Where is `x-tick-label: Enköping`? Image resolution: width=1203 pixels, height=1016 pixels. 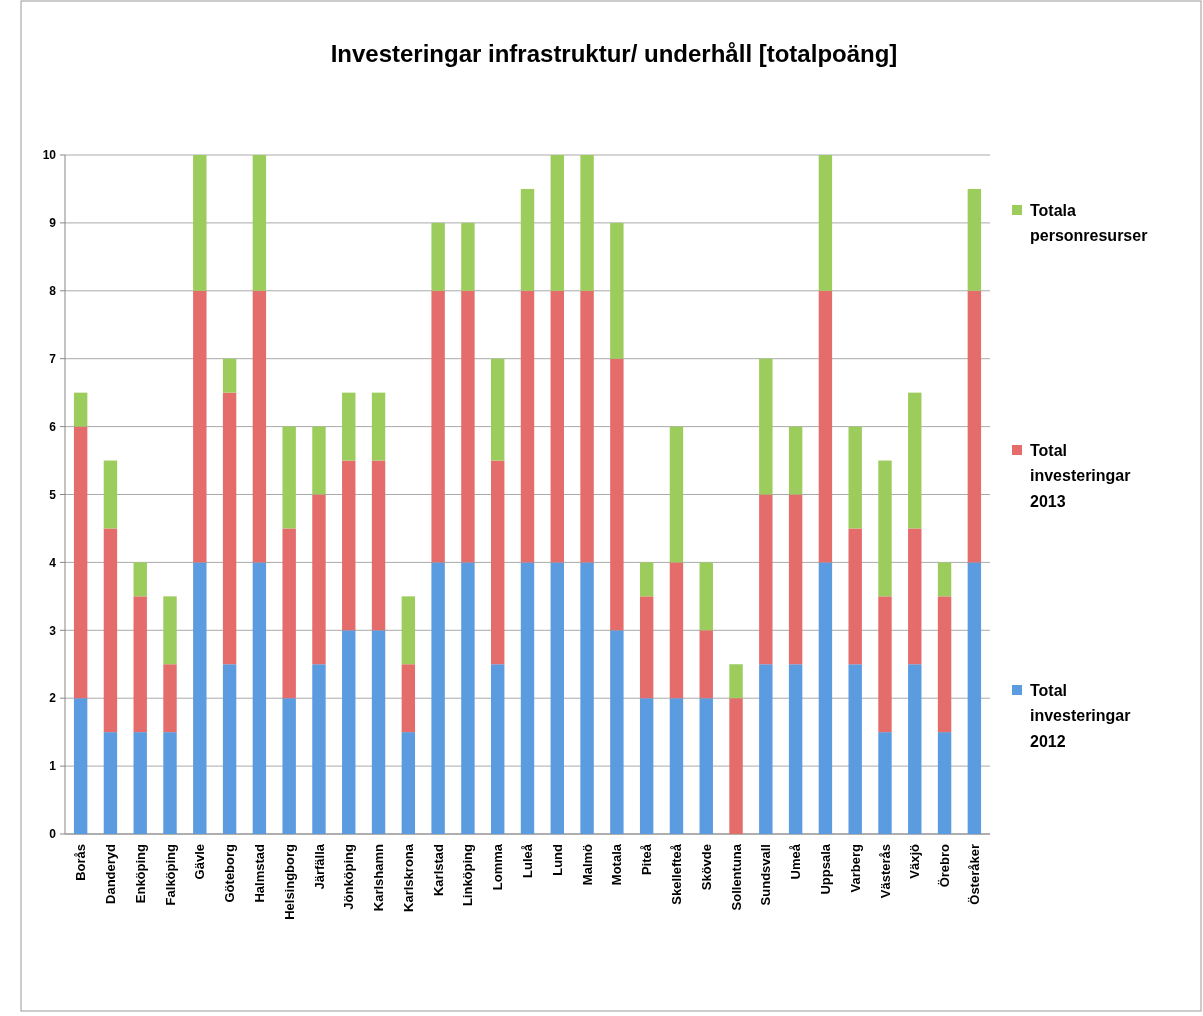
x-tick-label: Enköping is located at coordinates (140, 873).